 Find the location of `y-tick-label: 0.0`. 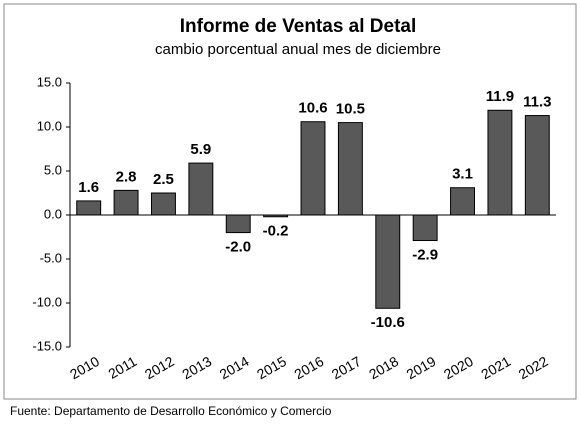

y-tick-label: 0.0 is located at coordinates (53, 213).